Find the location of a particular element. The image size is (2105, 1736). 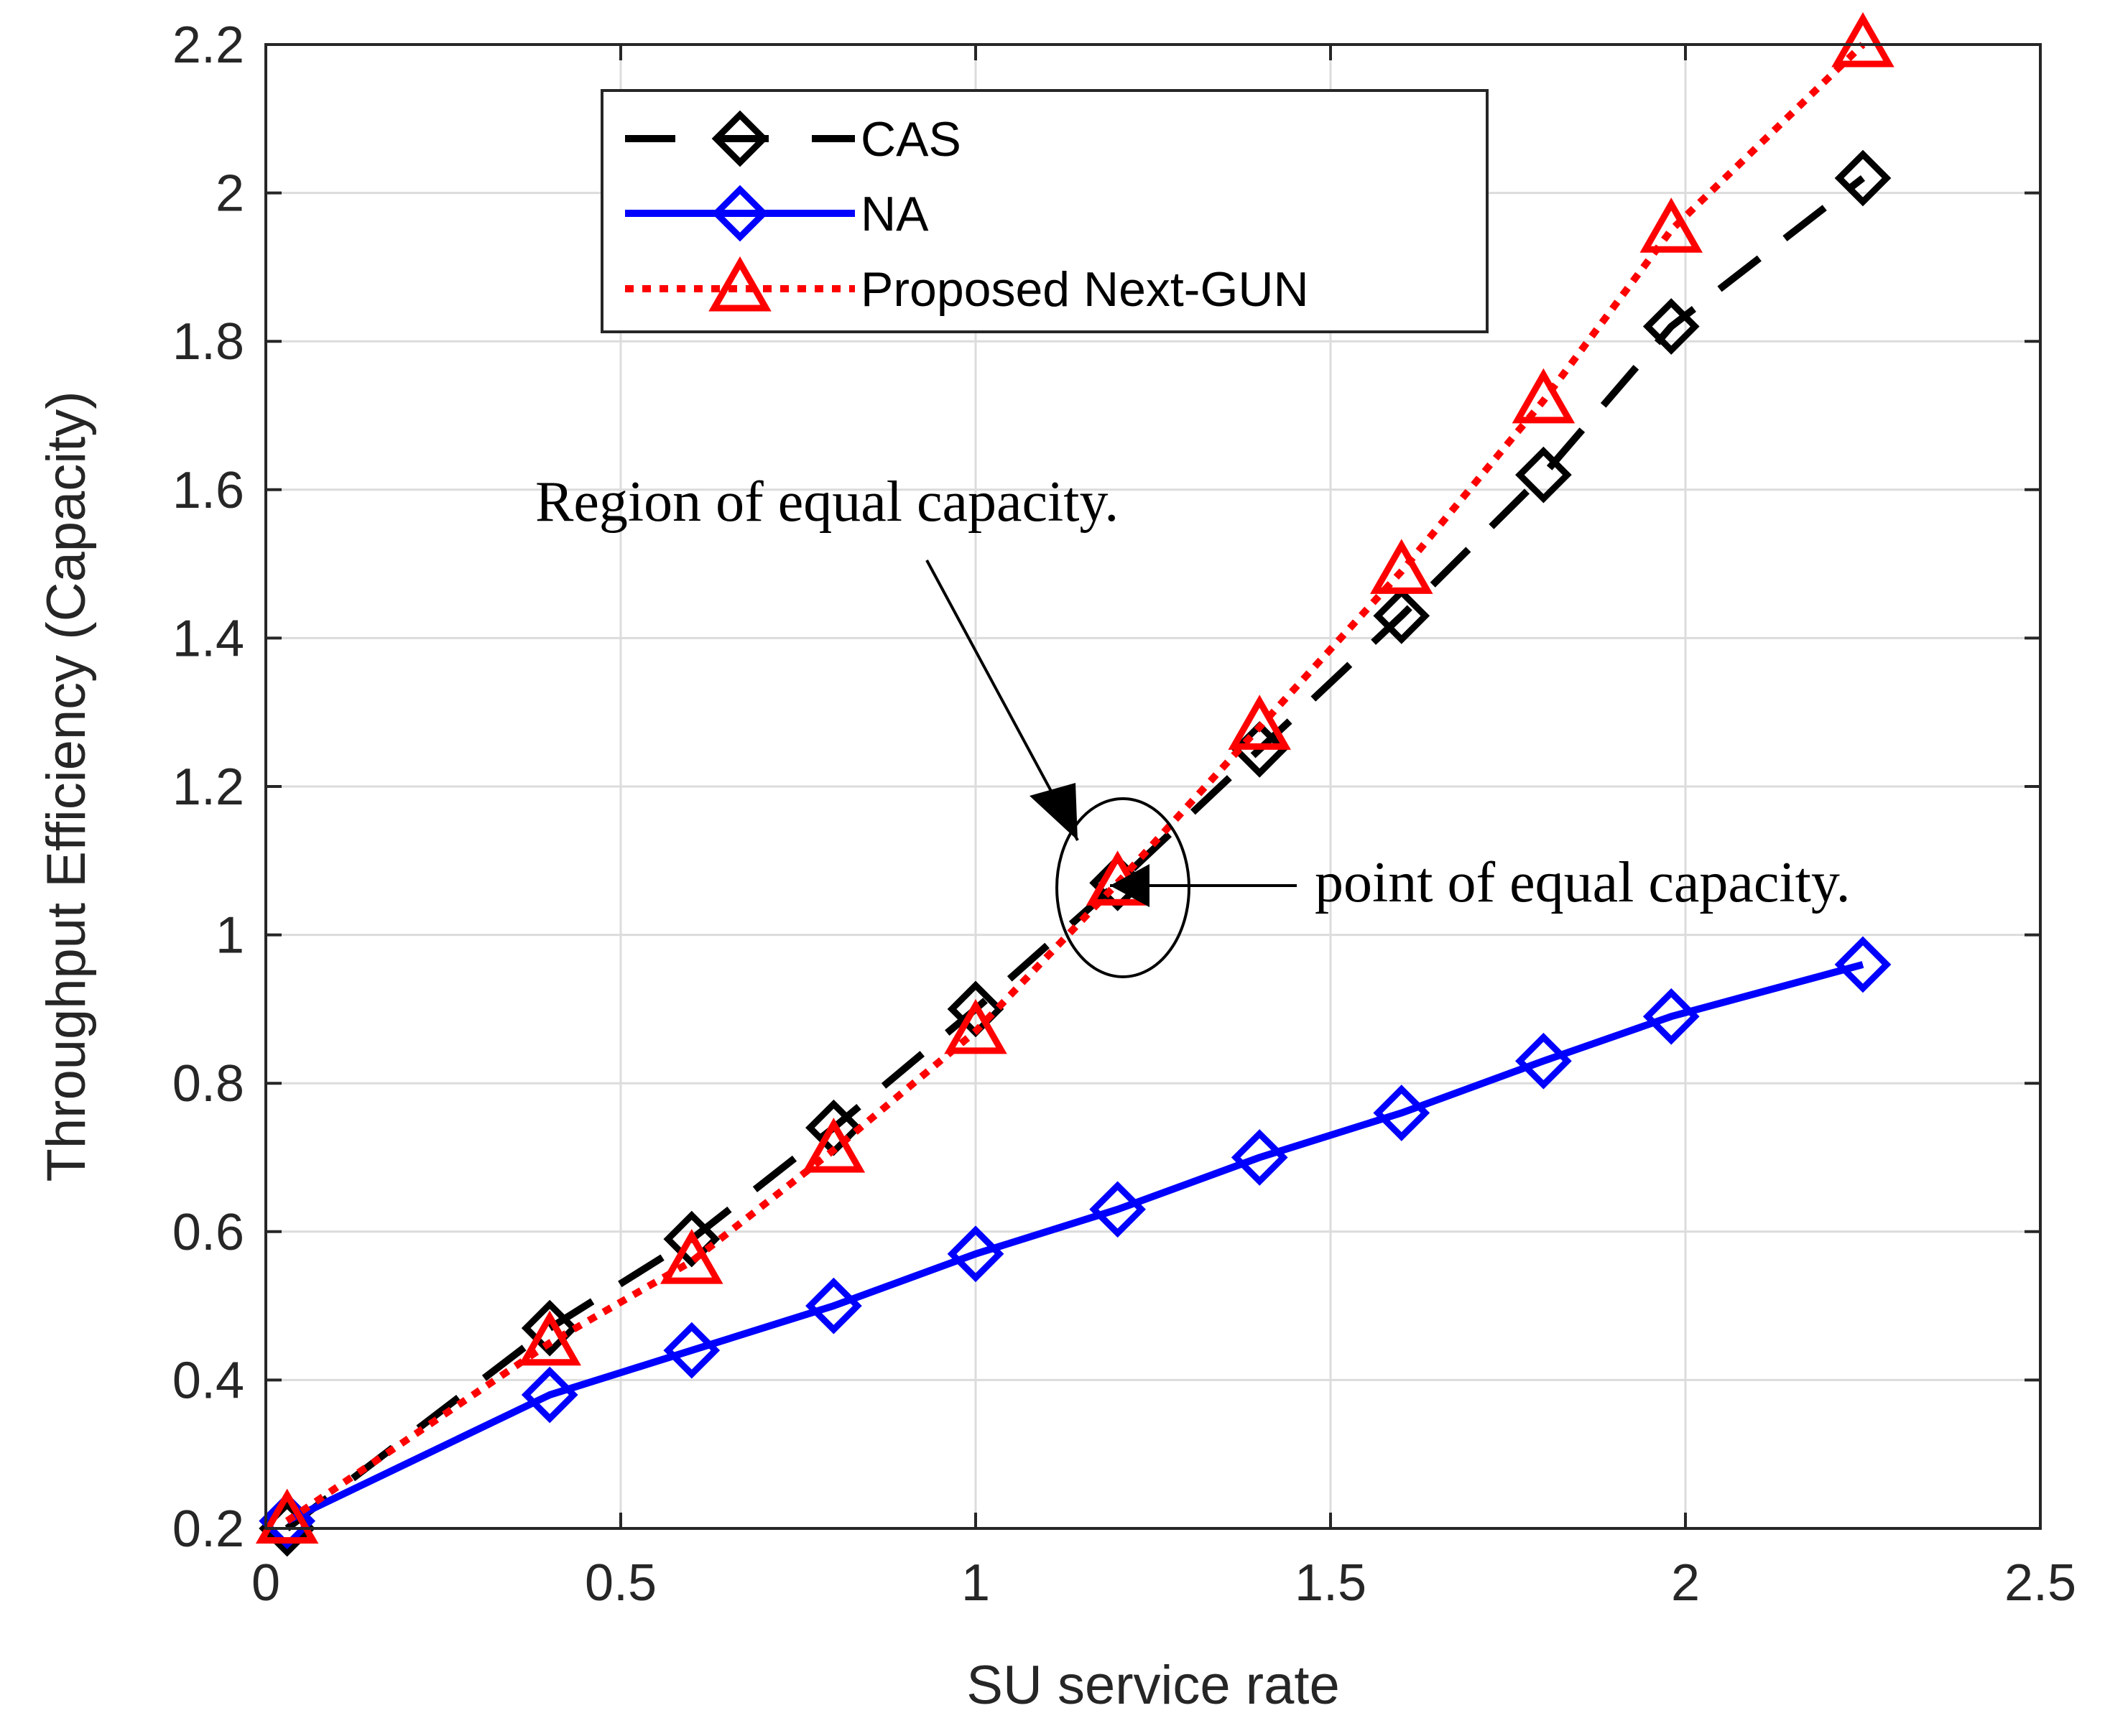

x-tick-label: 1.5 is located at coordinates (1330, 1583).